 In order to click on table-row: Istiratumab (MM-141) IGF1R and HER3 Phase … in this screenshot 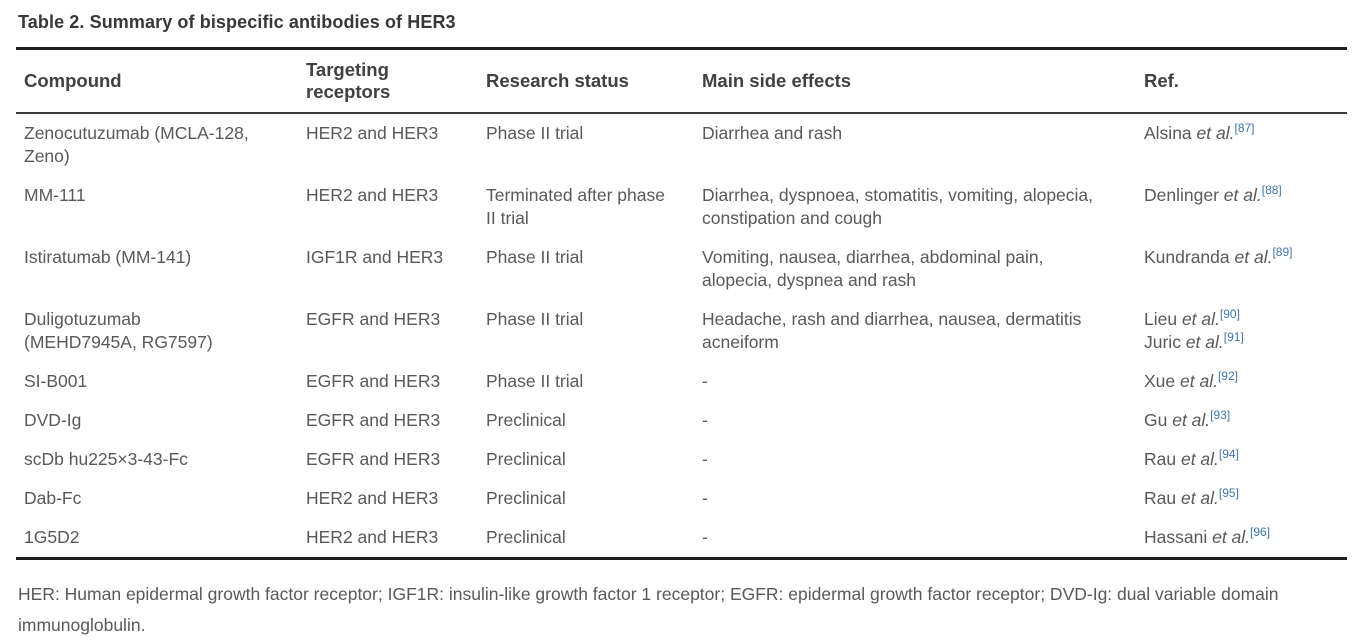, I will do `click(681, 269)`.